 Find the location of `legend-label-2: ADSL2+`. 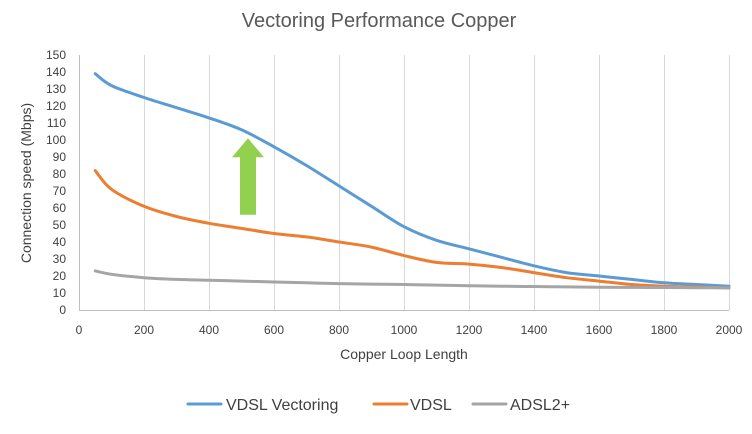

legend-label-2: ADSL2+ is located at coordinates (540, 405).